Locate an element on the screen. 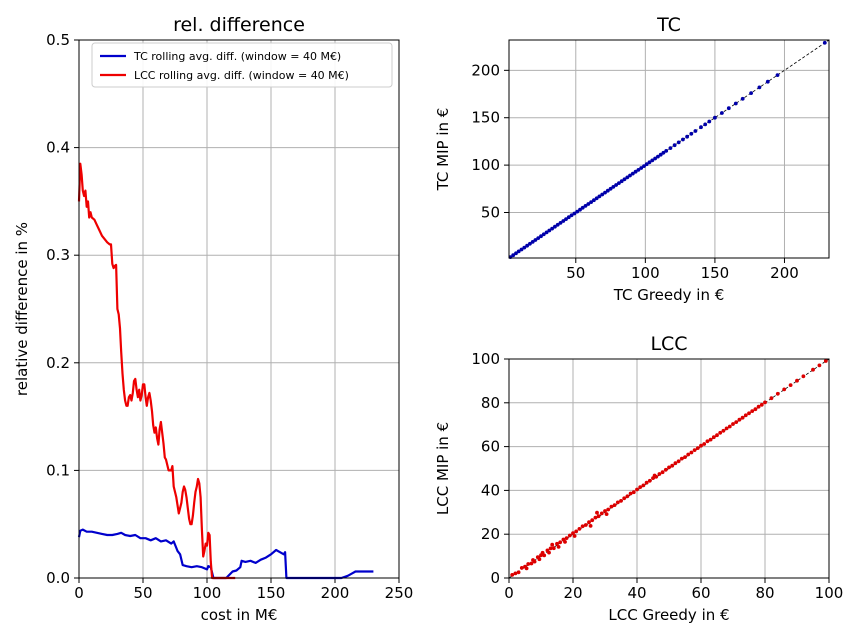 The height and width of the screenshot is (636, 846). lcc-x-tick-label: 60 is located at coordinates (700, 593).